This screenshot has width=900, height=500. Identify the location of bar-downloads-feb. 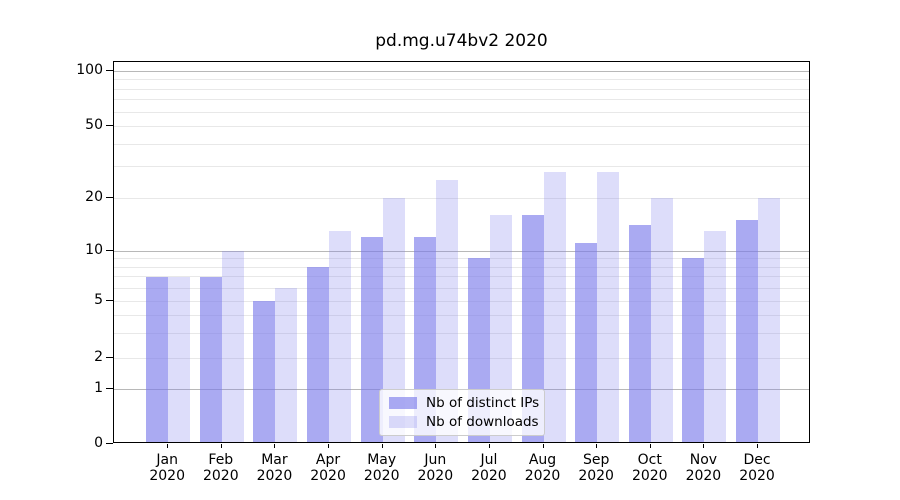
(232, 346).